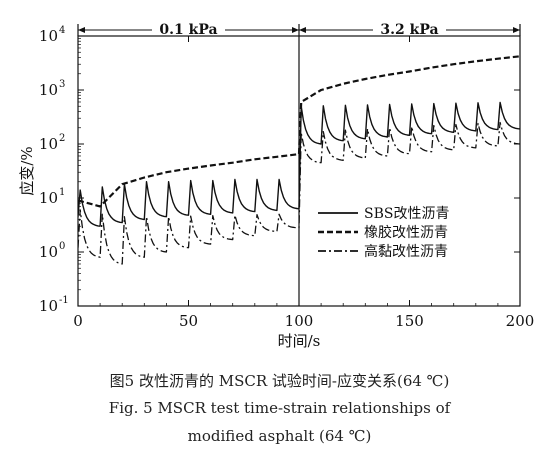 Image resolution: width=559 pixels, height=456 pixels. Describe the element at coordinates (188, 30) in the screenshot. I see `region-label: 0.1 kPa` at that location.